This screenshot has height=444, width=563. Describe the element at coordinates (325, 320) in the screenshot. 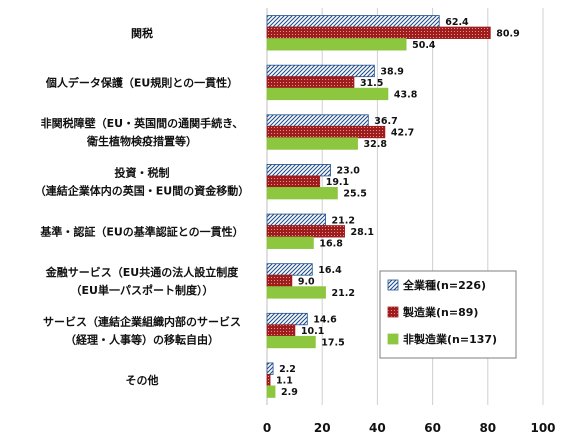

I see `bar-value-label: 14.6` at that location.